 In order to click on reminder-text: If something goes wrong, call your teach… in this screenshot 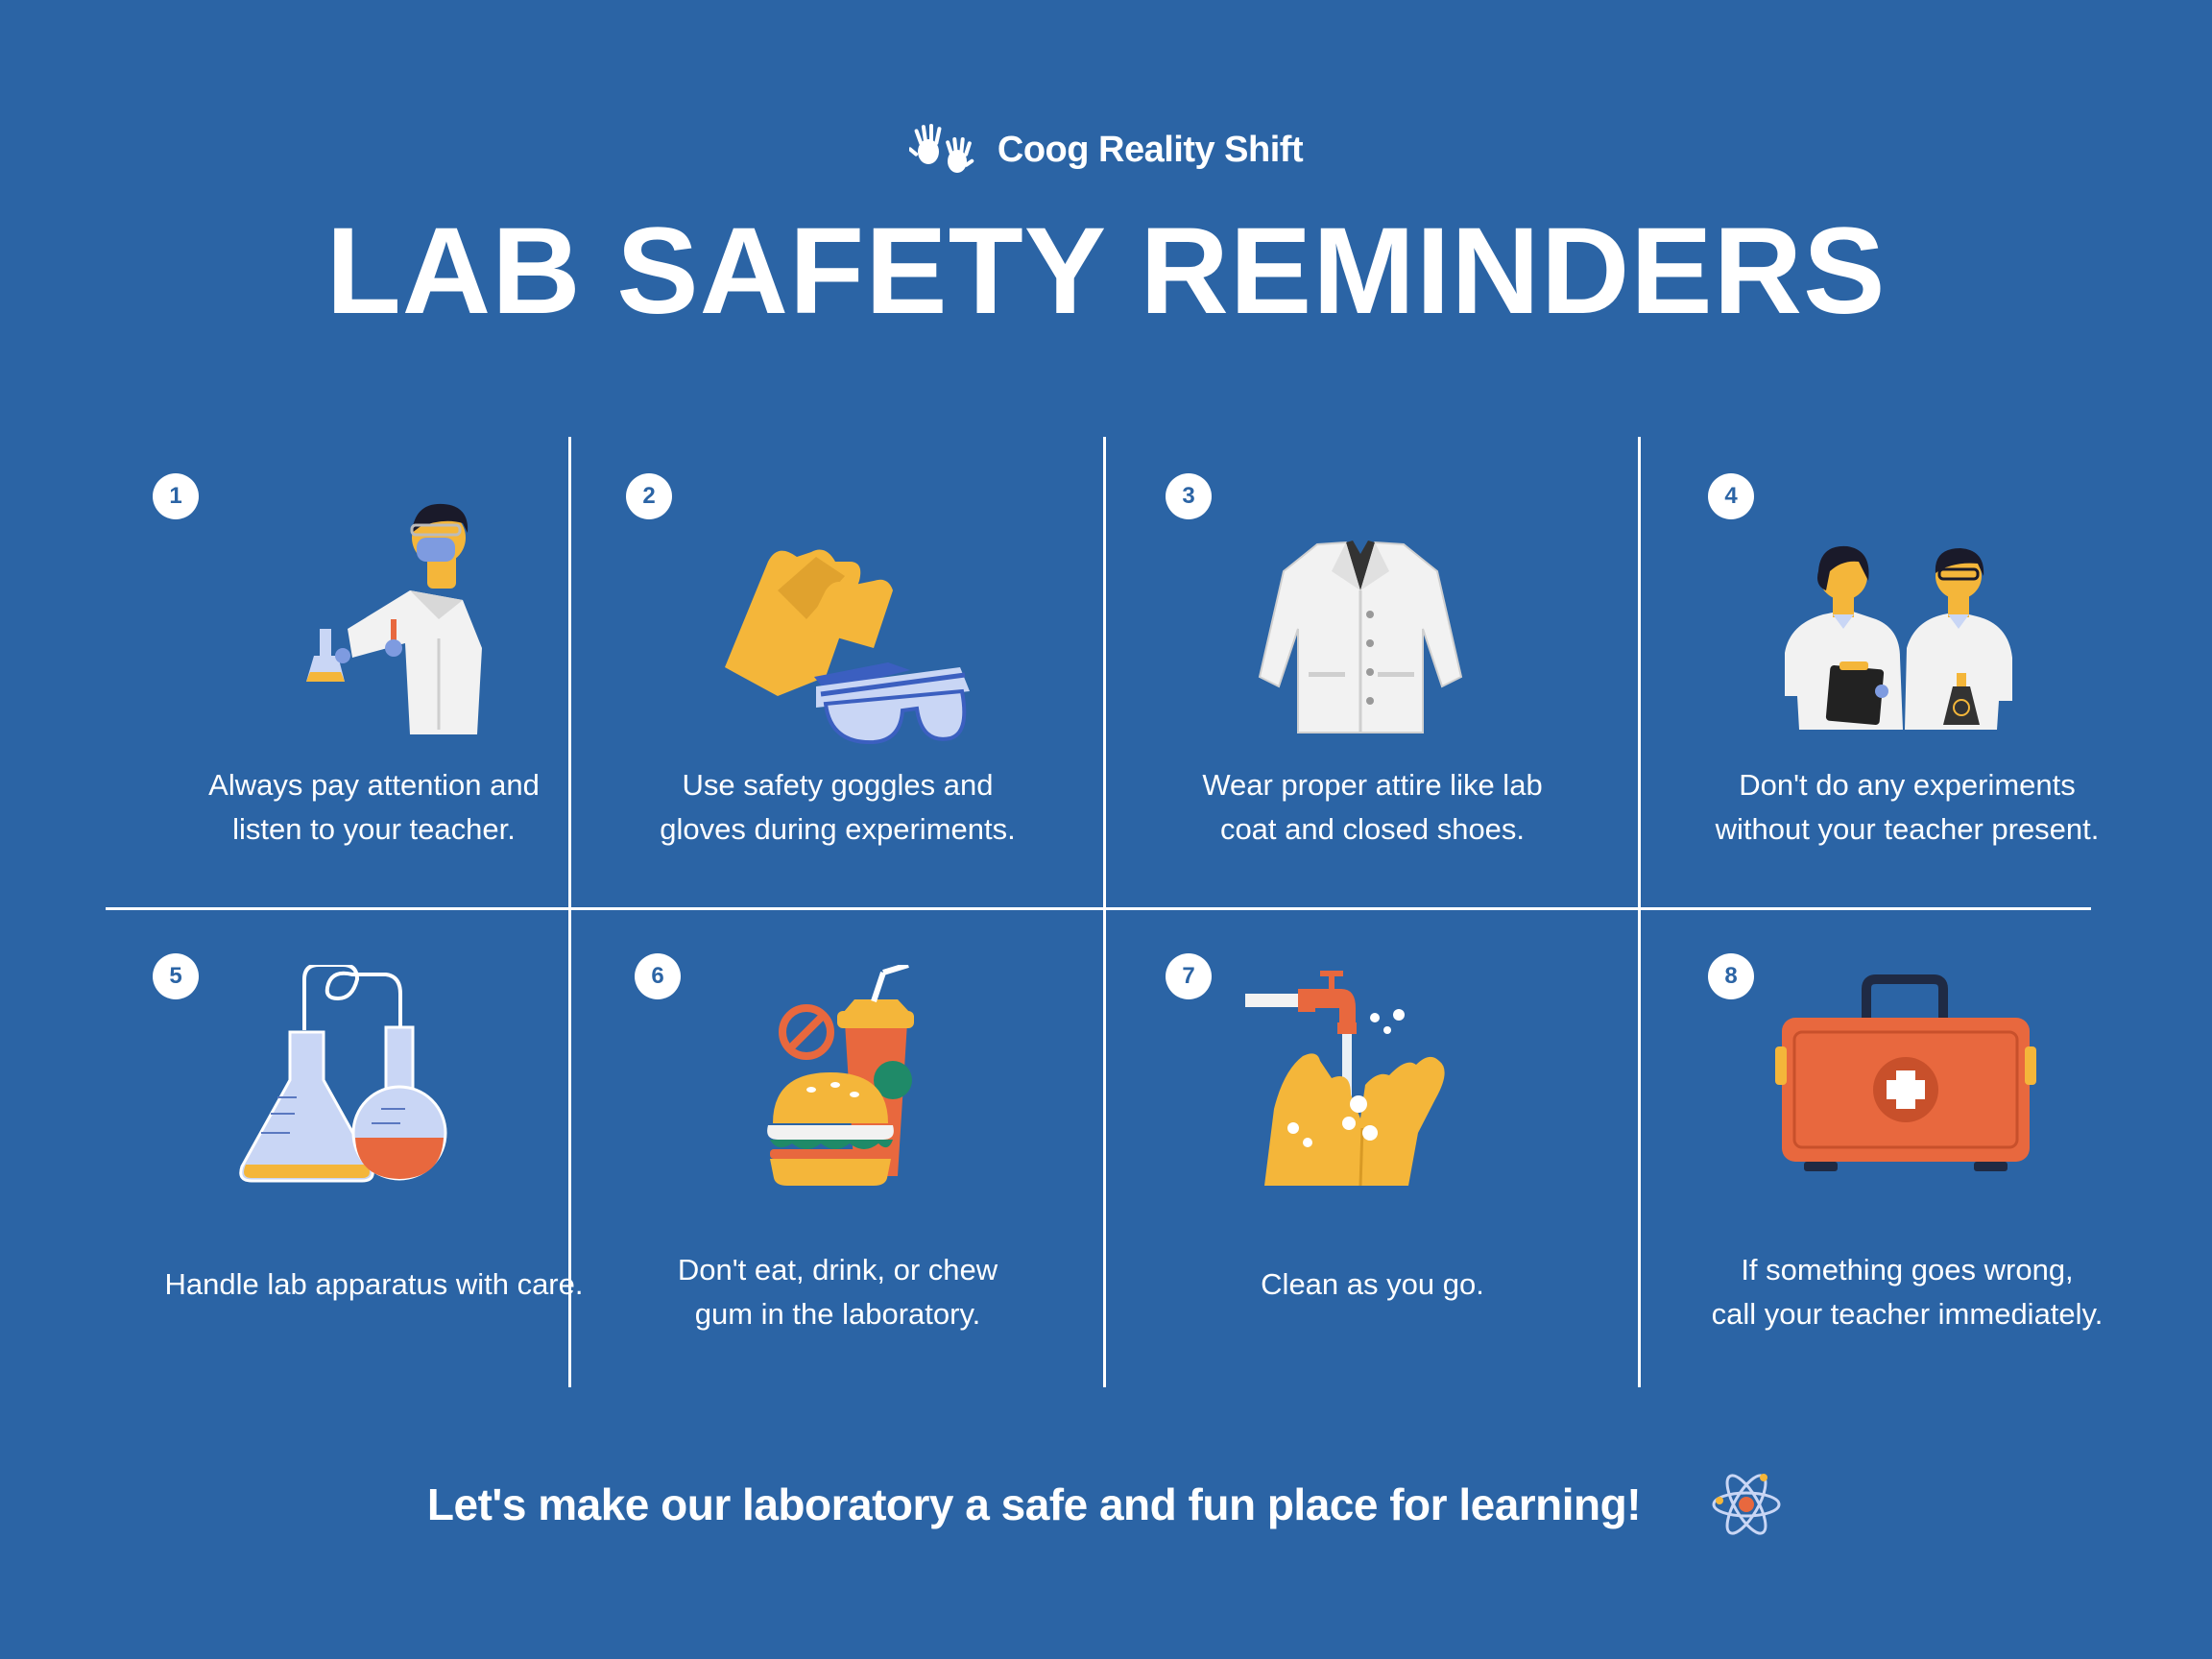, I will do `click(1907, 1292)`.